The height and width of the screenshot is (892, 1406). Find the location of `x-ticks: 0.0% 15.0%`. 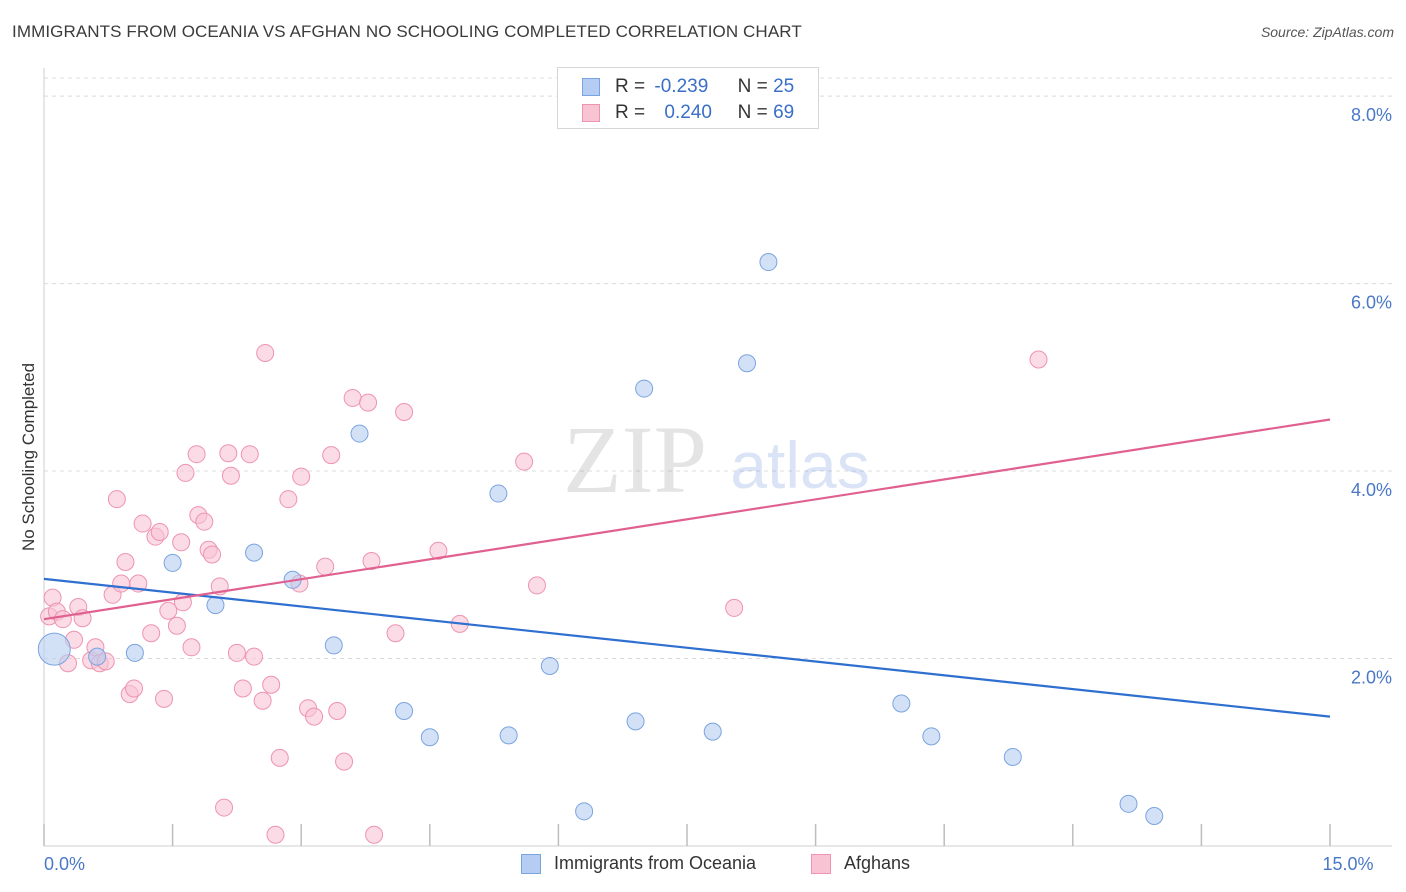

x-ticks: 0.0% 15.0% is located at coordinates (708, 849).